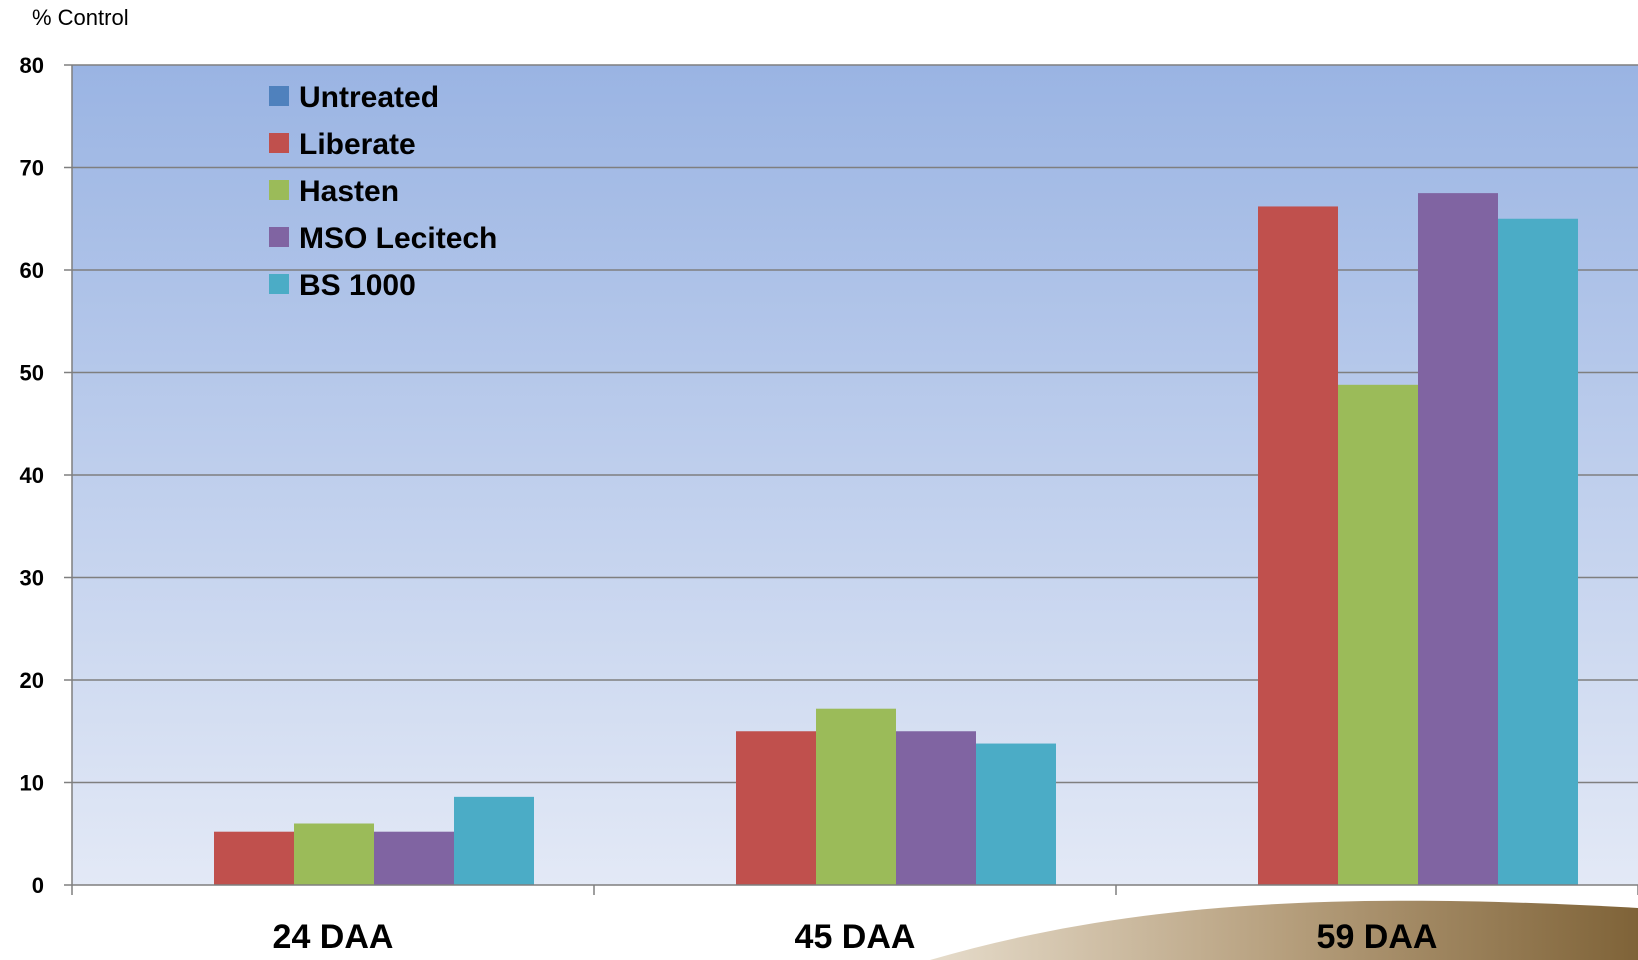 The image size is (1638, 960). I want to click on y-tick-label: 30, so click(32, 578).